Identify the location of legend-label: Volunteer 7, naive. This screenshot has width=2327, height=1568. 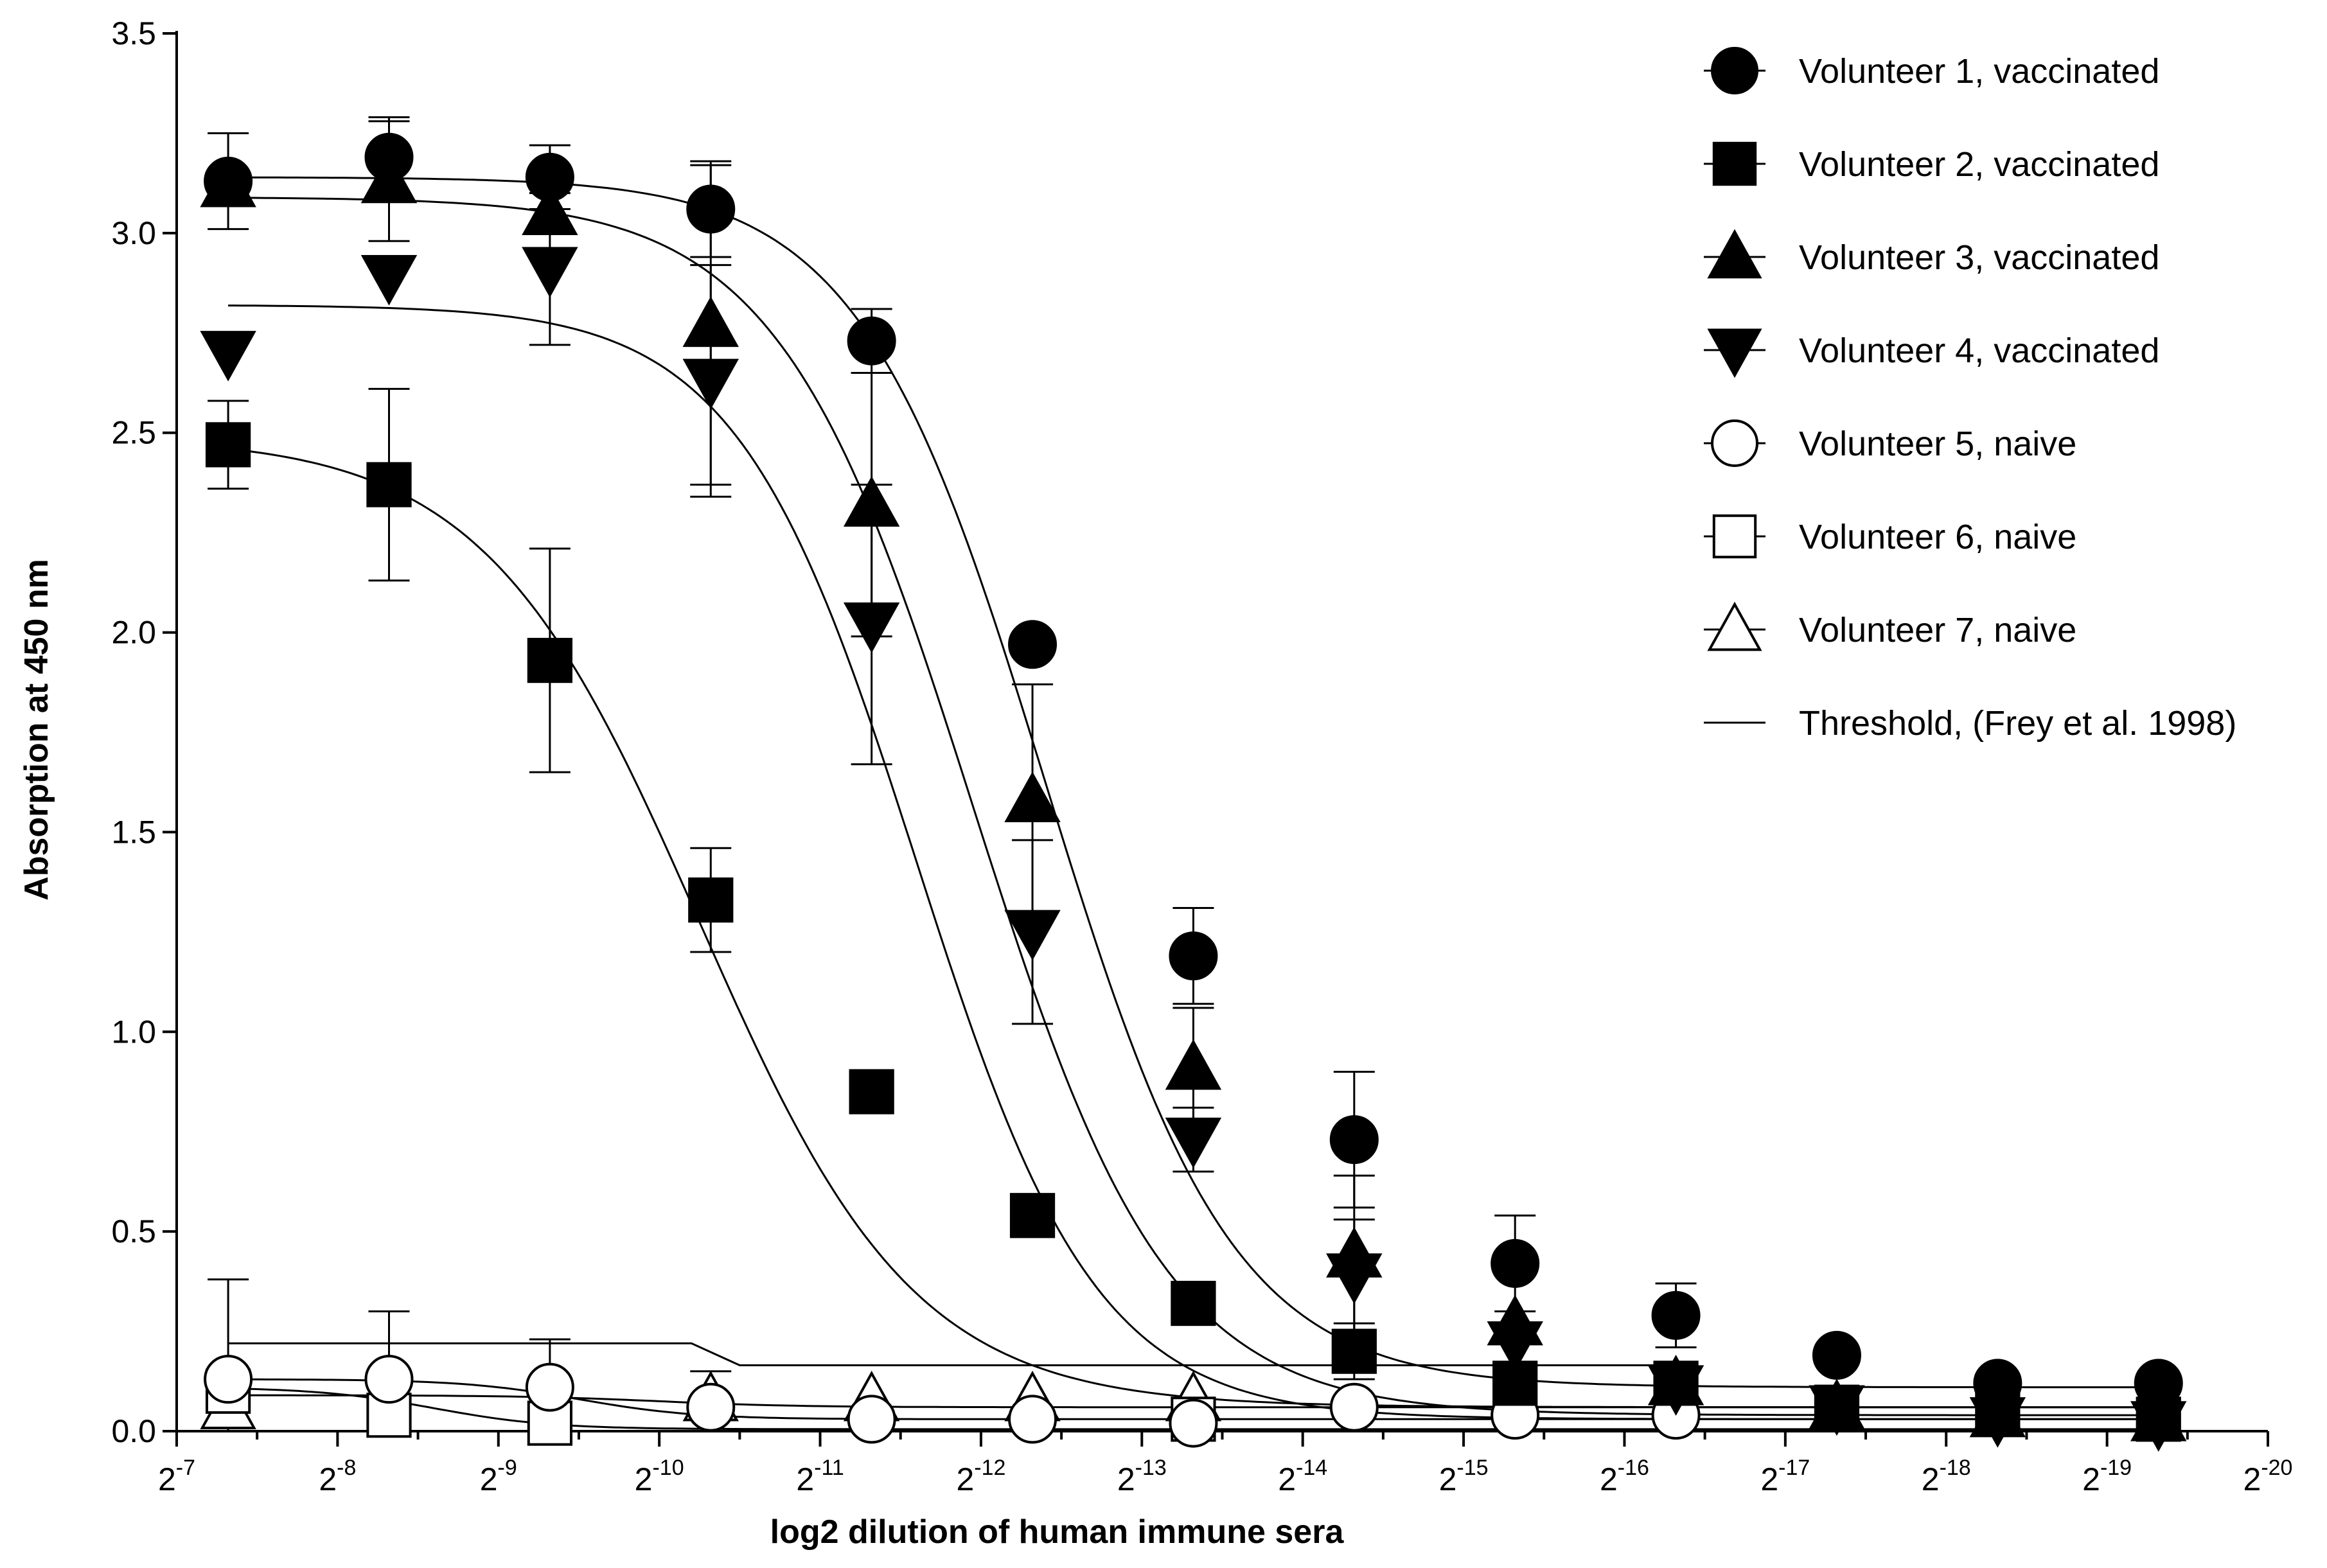
(1937, 630).